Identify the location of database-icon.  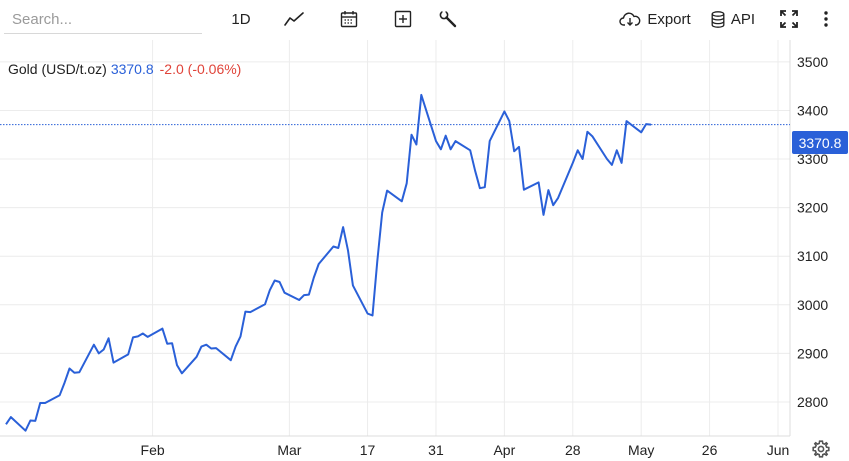
(718, 19).